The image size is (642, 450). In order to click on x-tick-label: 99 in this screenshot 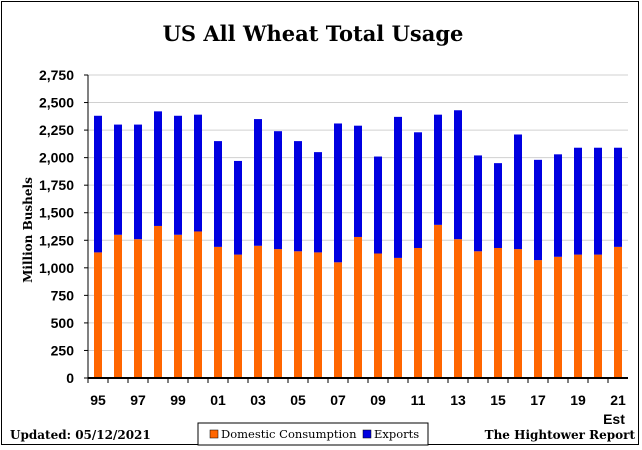, I will do `click(178, 400)`.